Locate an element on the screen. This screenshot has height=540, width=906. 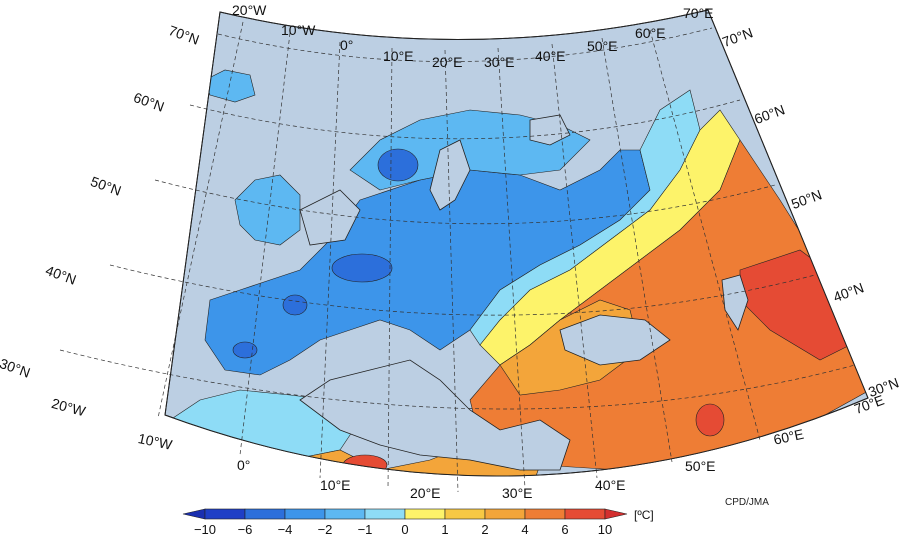
lon-label-top-40e: 40°E is located at coordinates (550, 56).